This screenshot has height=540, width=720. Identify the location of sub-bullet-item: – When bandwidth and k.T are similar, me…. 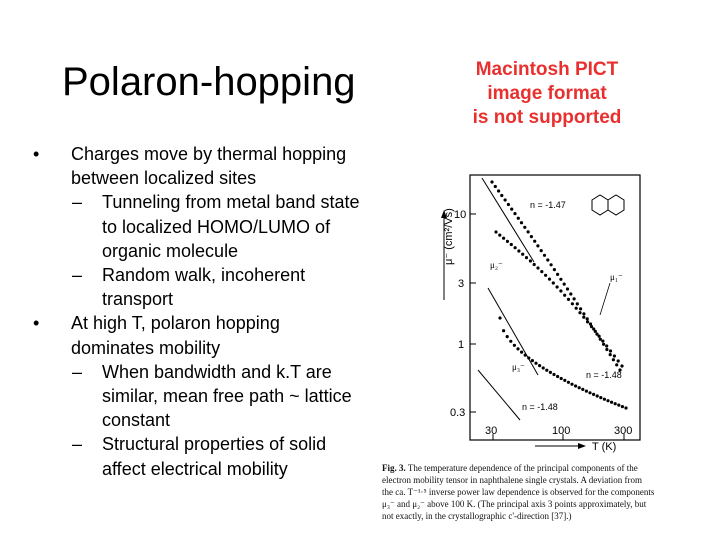
(225, 396).